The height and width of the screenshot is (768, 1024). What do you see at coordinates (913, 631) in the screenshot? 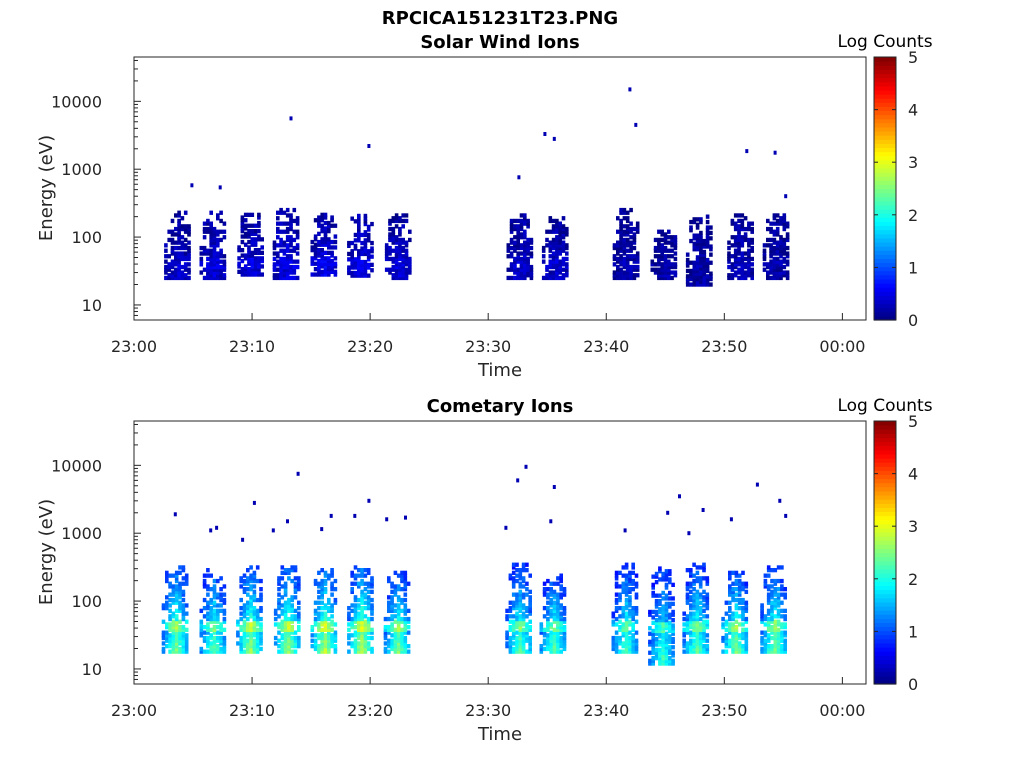
I see `colorbar-tick-label: 1` at bounding box center [913, 631].